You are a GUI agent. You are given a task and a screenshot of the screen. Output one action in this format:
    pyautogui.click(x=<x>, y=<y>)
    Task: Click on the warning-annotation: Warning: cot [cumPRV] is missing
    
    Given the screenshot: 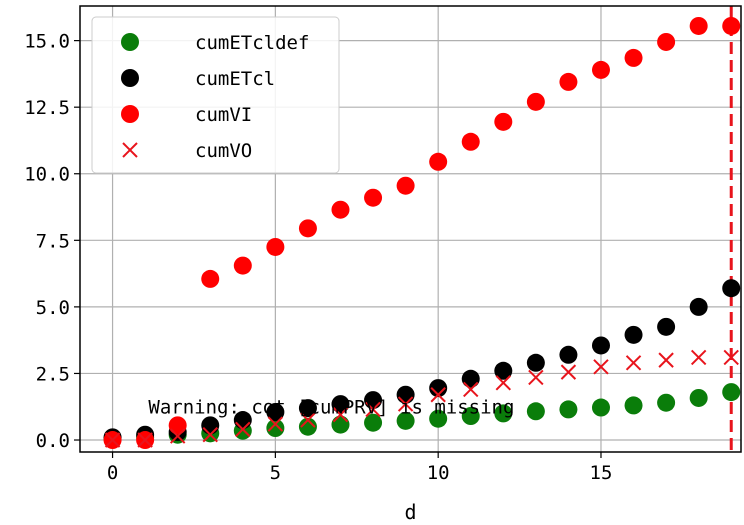 What is the action you would take?
    pyautogui.click(x=331, y=407)
    